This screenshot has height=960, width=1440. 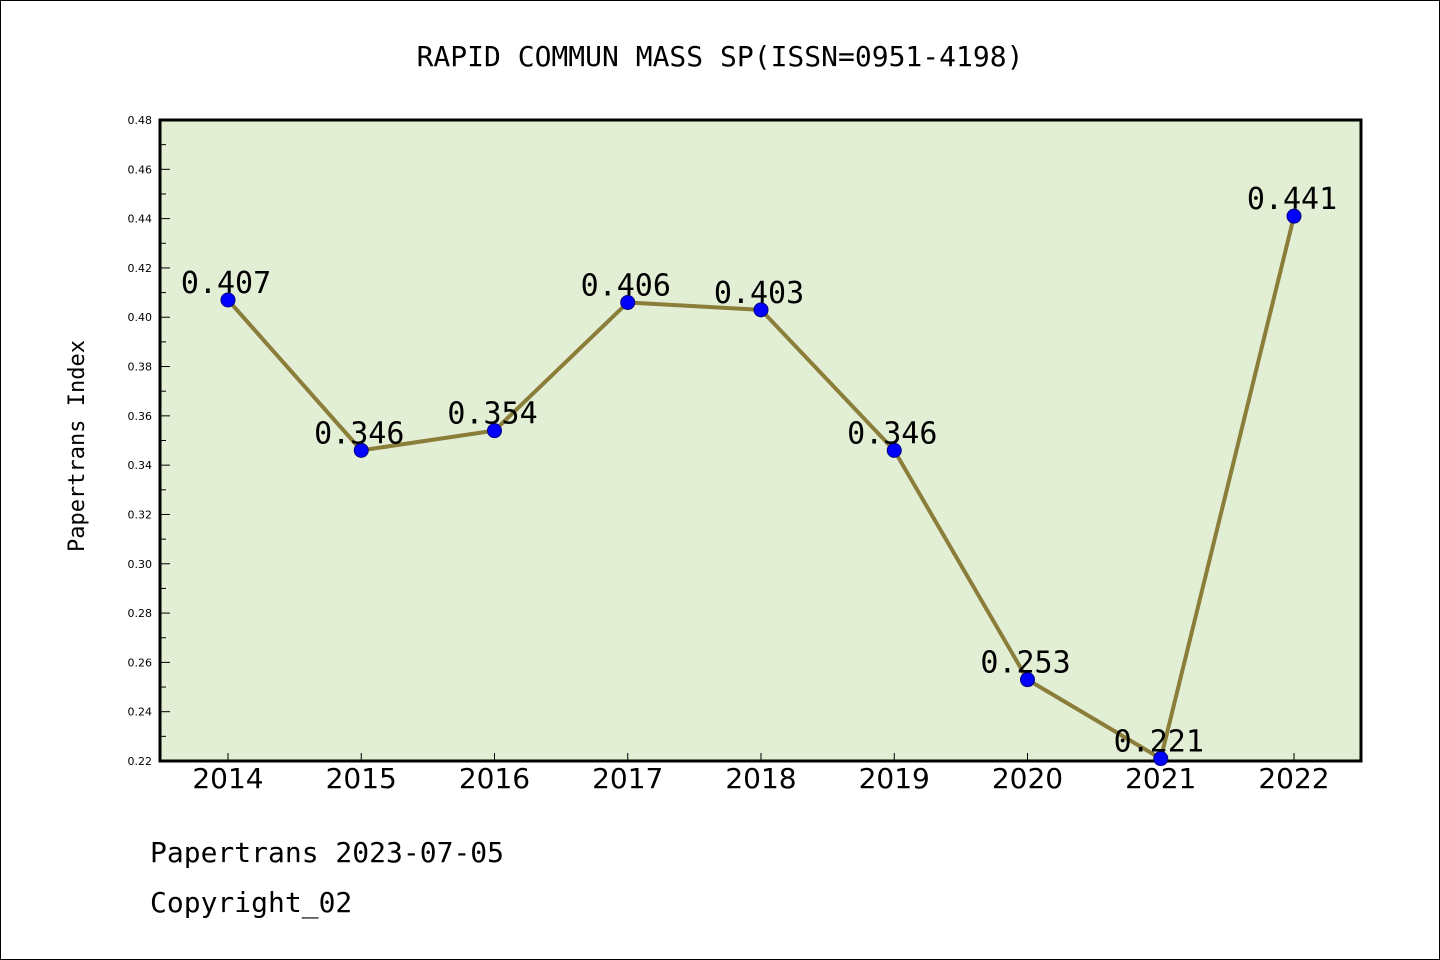 I want to click on data-label: 0.407, so click(x=226, y=283).